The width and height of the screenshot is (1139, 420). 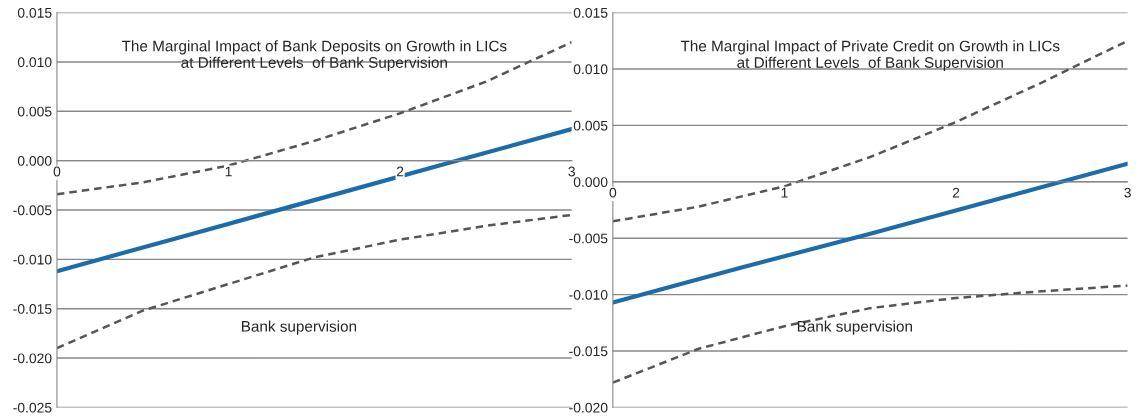 What do you see at coordinates (32, 407) in the screenshot?
I see `y-tick-label: -0.025` at bounding box center [32, 407].